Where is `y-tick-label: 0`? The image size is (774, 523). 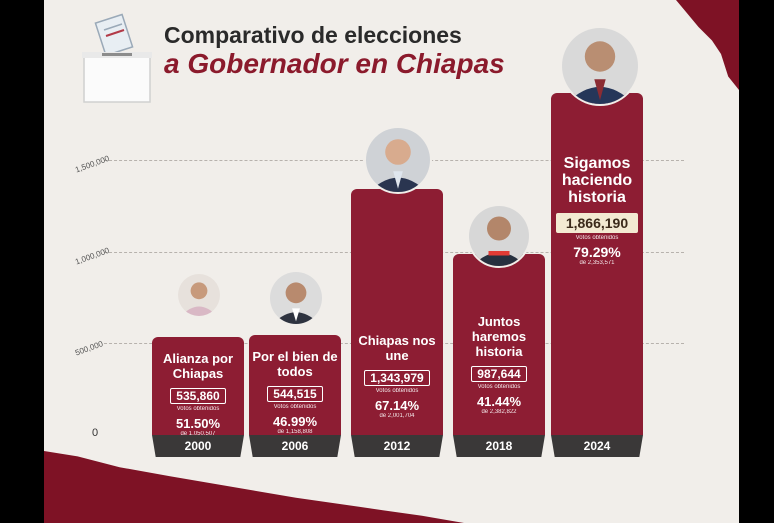 y-tick-label: 0 is located at coordinates (95, 433).